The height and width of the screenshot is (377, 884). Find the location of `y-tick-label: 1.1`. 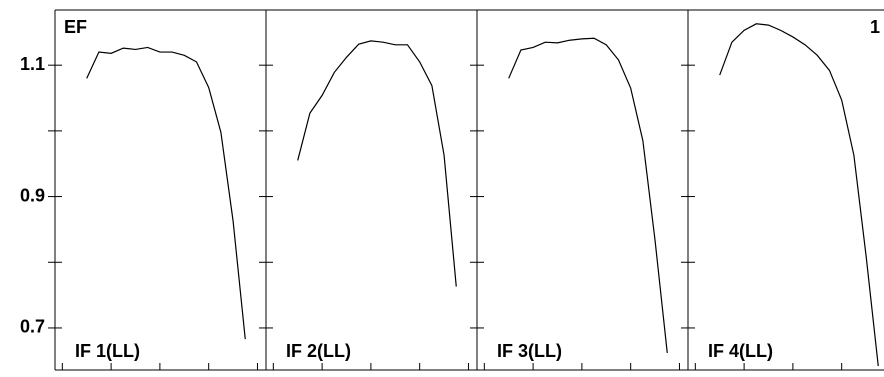

y-tick-label: 1.1 is located at coordinates (32, 64).